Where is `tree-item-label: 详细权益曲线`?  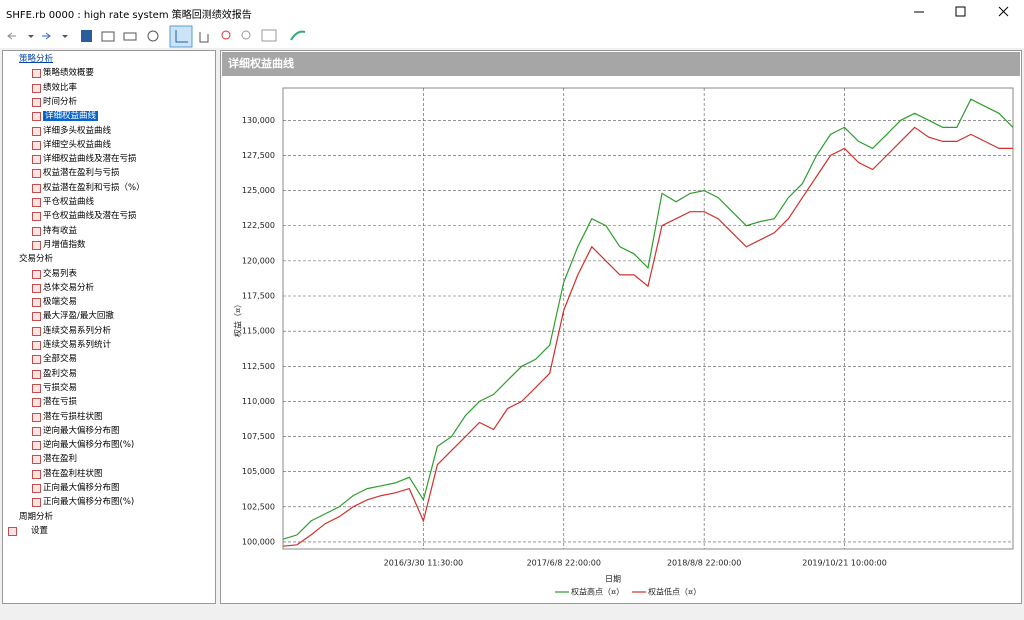 tree-item-label: 详细权益曲线 is located at coordinates (71, 116).